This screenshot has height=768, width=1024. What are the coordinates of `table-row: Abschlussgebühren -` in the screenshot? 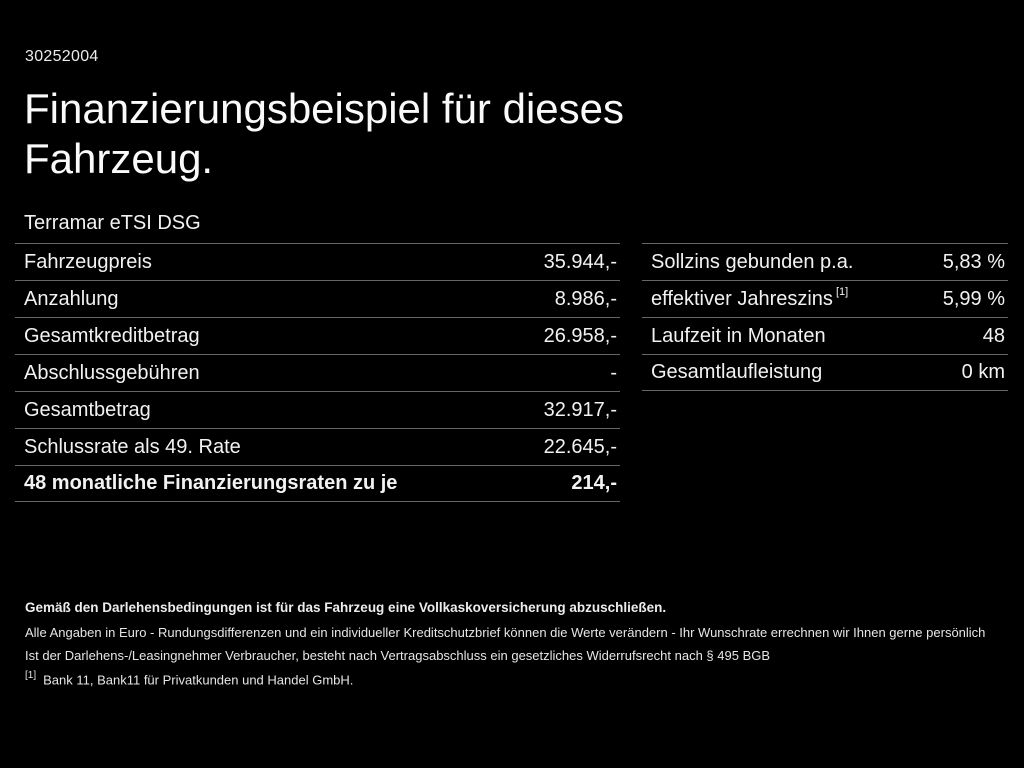 It's located at (317, 372).